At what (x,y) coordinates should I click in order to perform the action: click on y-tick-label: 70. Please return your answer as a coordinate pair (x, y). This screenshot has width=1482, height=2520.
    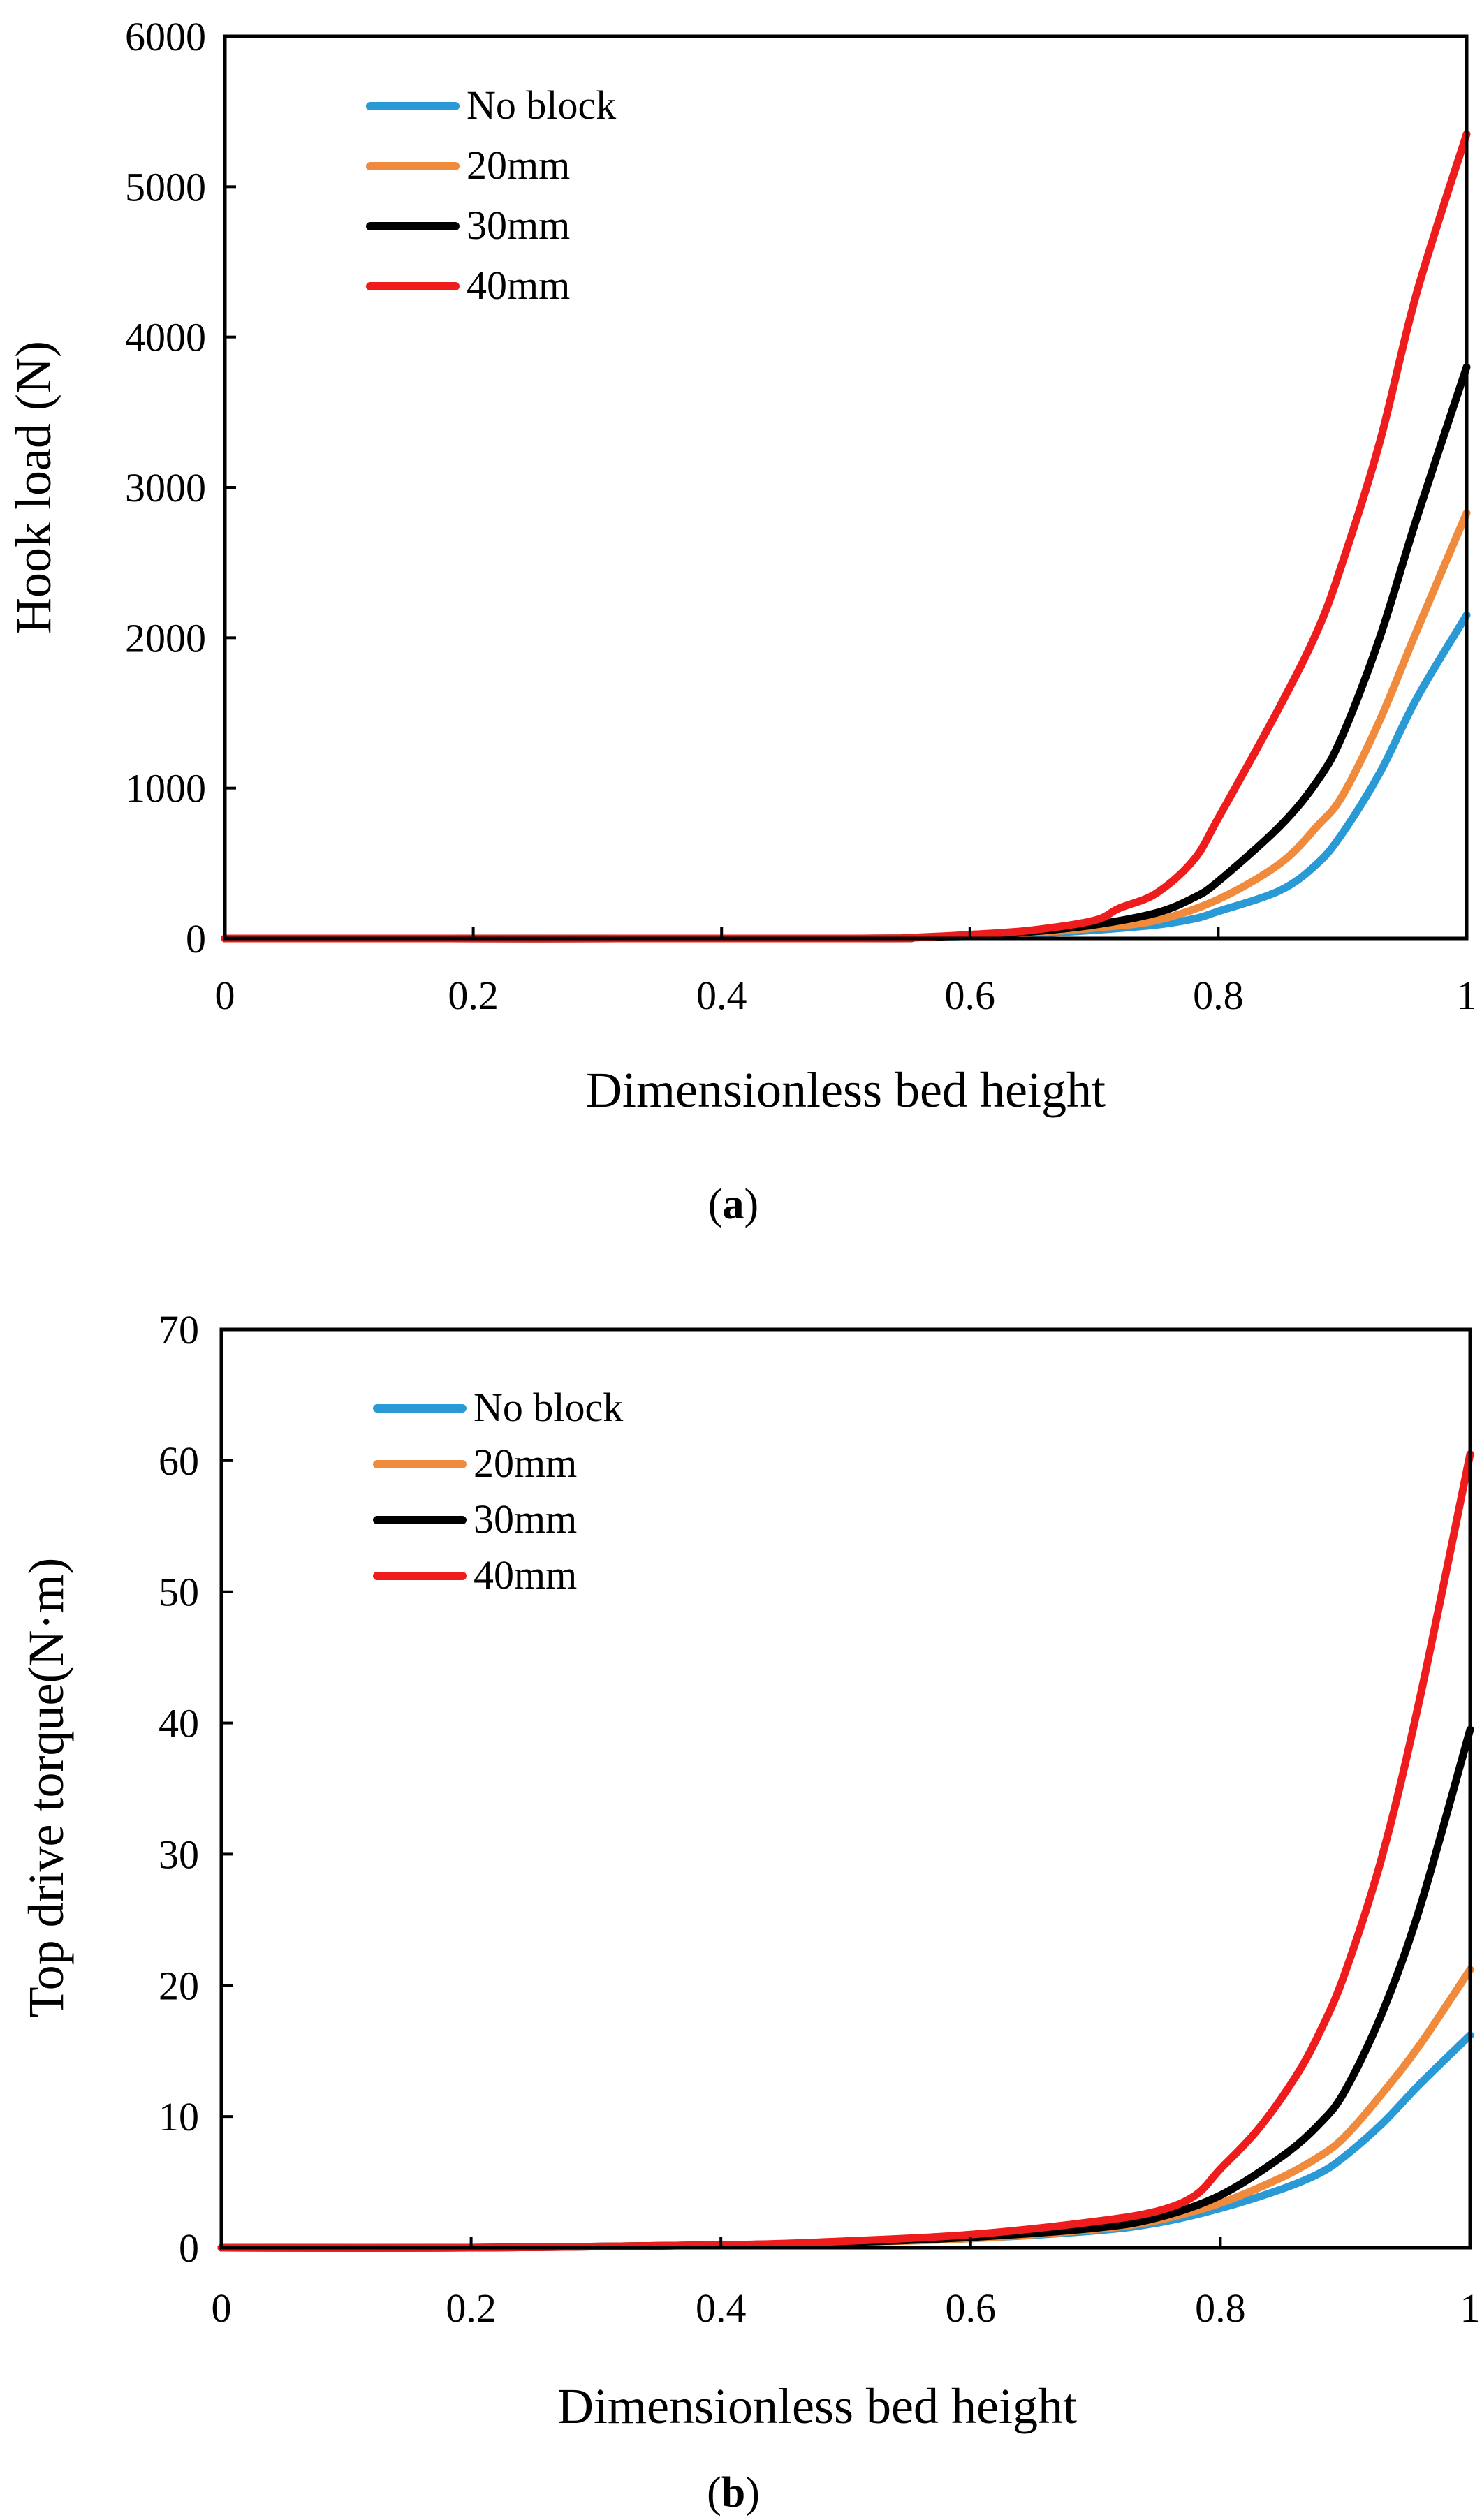
    Looking at the image, I should click on (179, 1330).